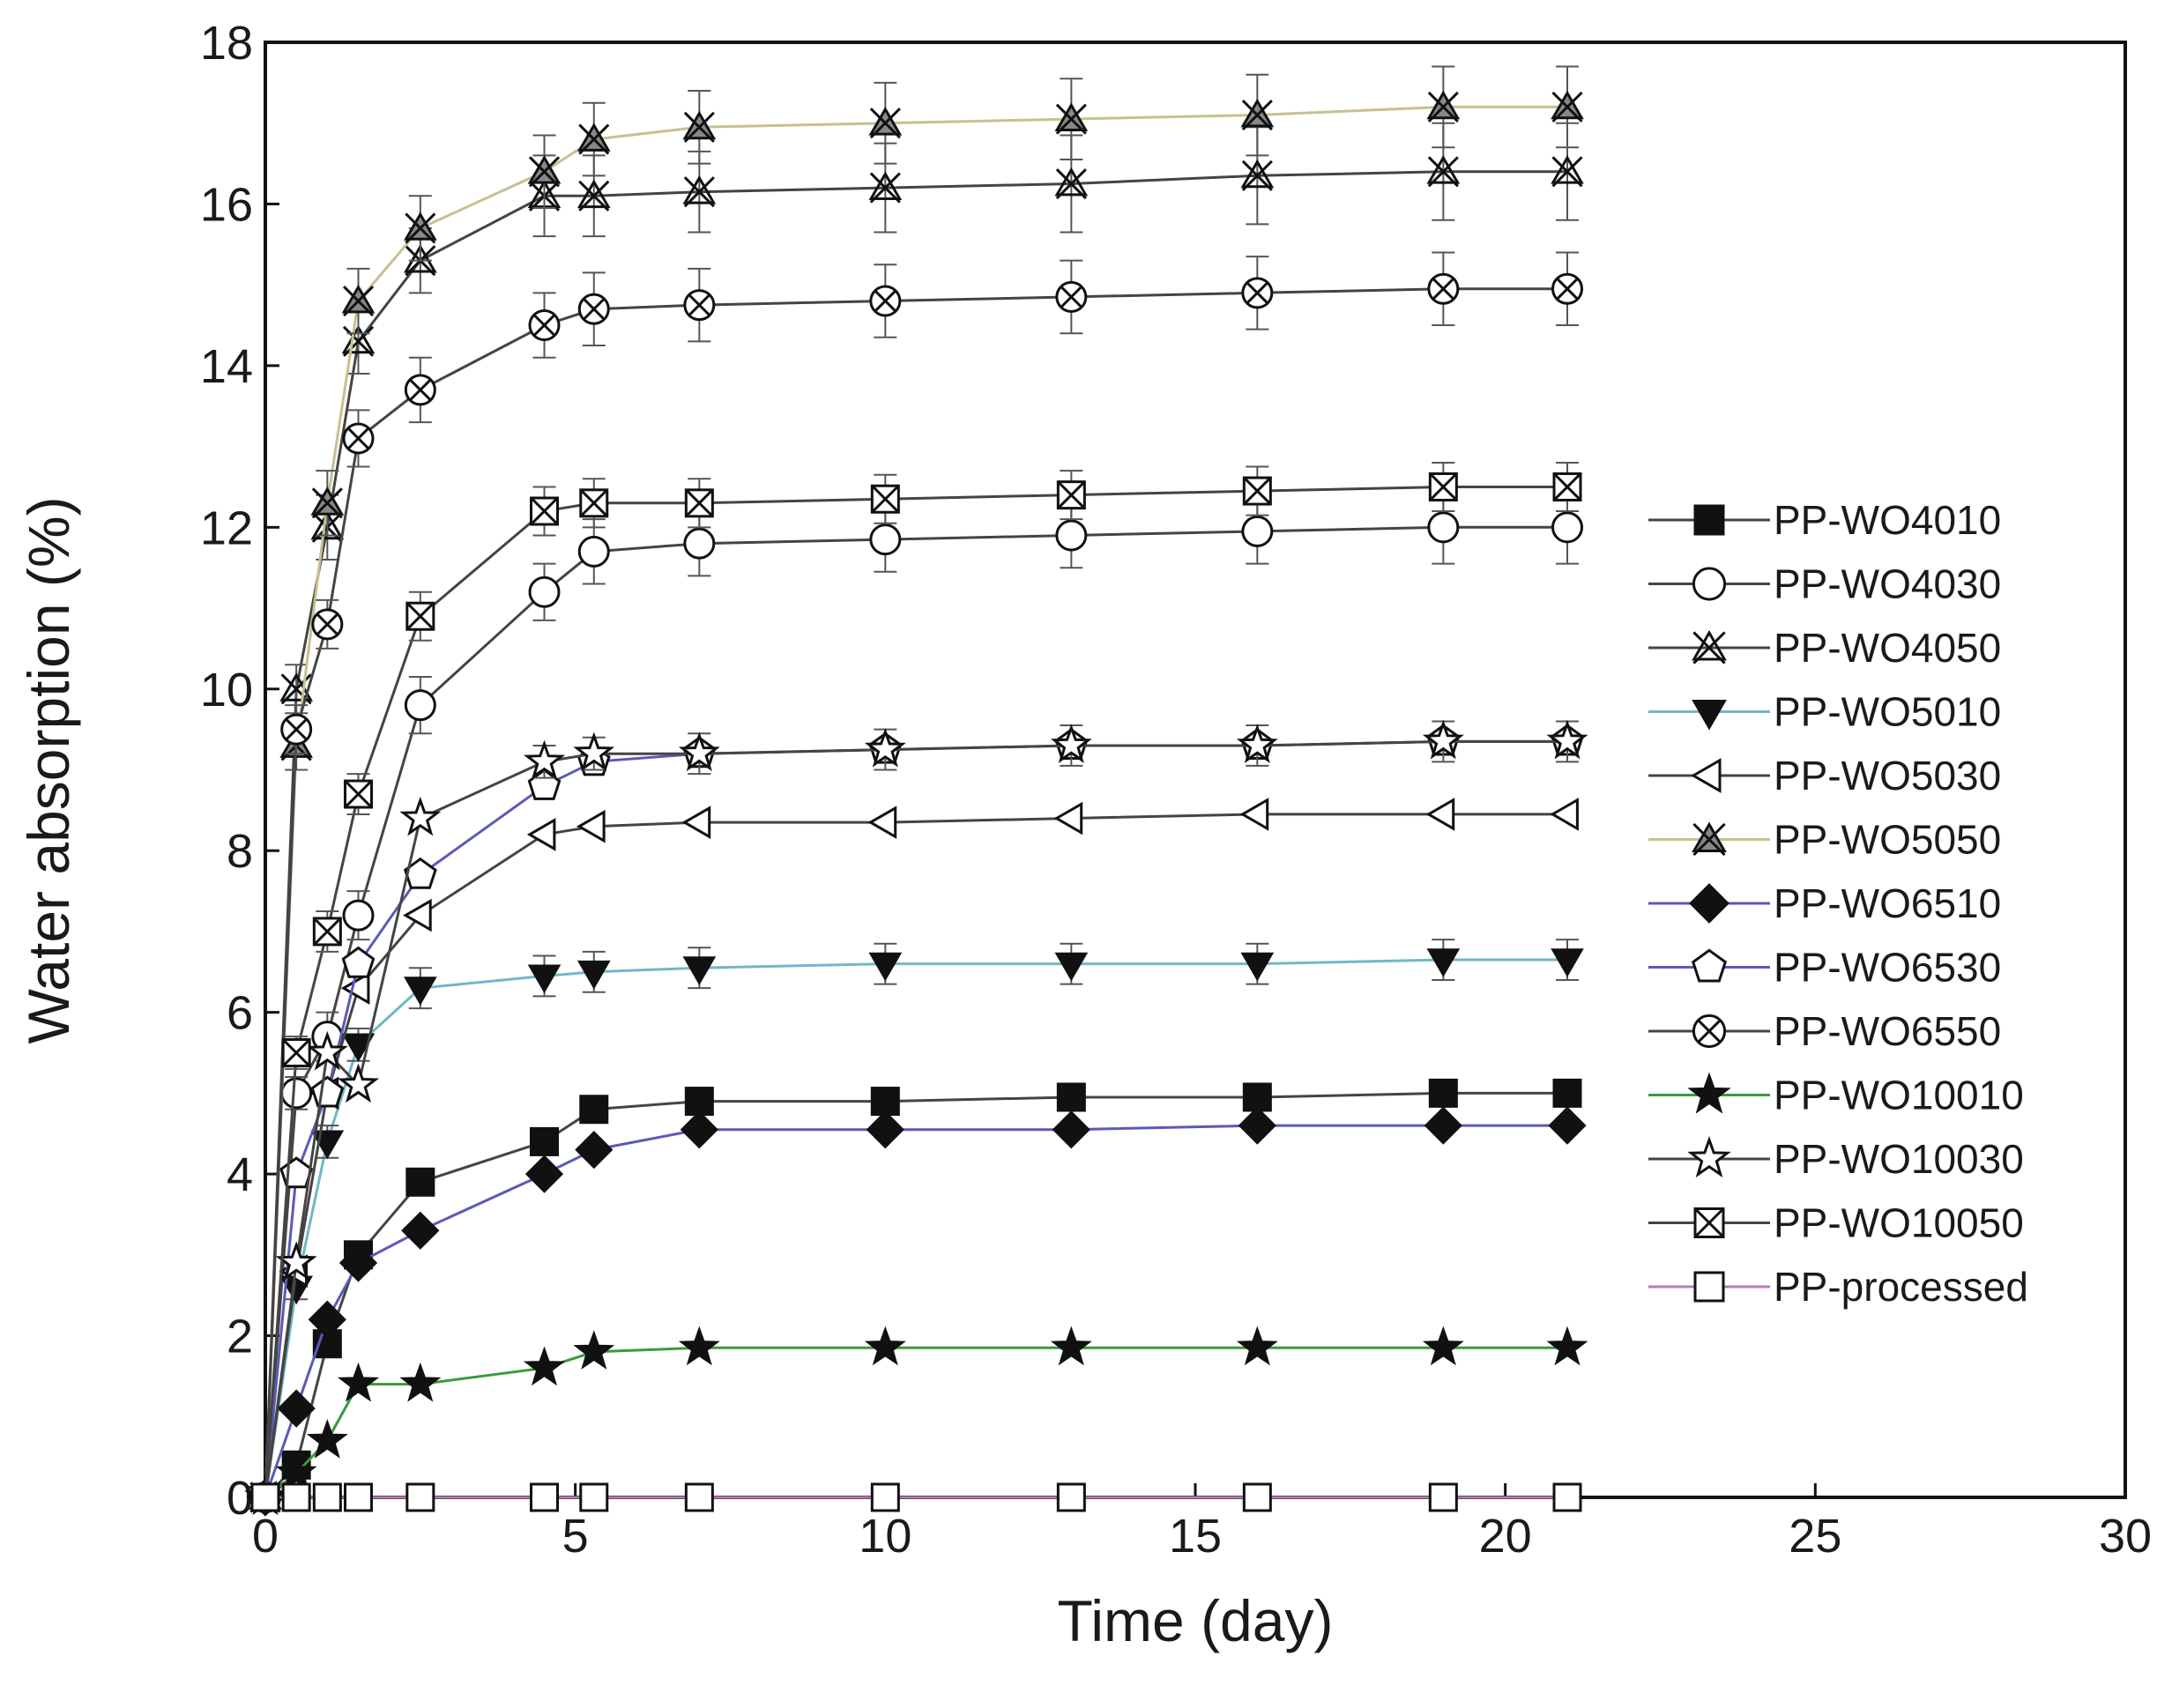 This screenshot has height=1708, width=2172. What do you see at coordinates (1887, 903) in the screenshot?
I see `legend-label: PP-WO6510` at bounding box center [1887, 903].